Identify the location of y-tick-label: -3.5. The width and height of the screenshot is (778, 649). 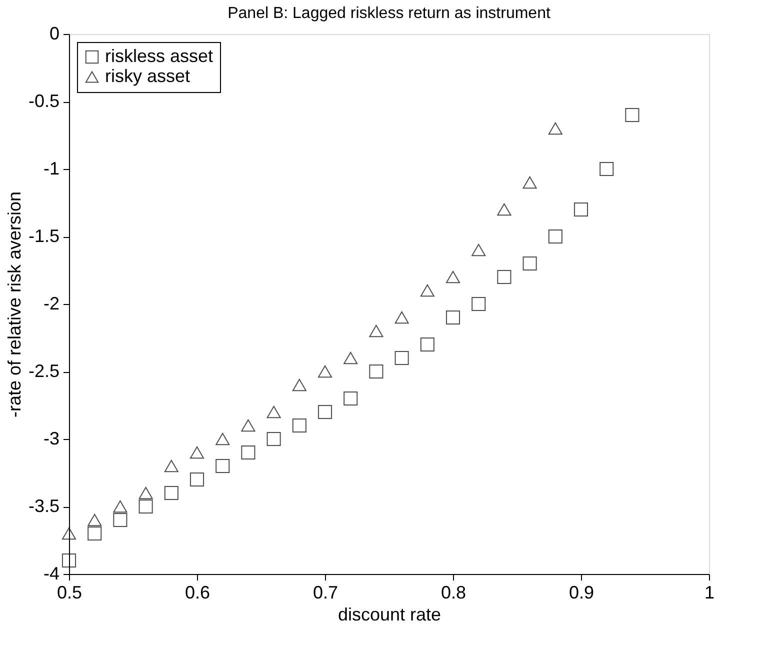
(44, 506).